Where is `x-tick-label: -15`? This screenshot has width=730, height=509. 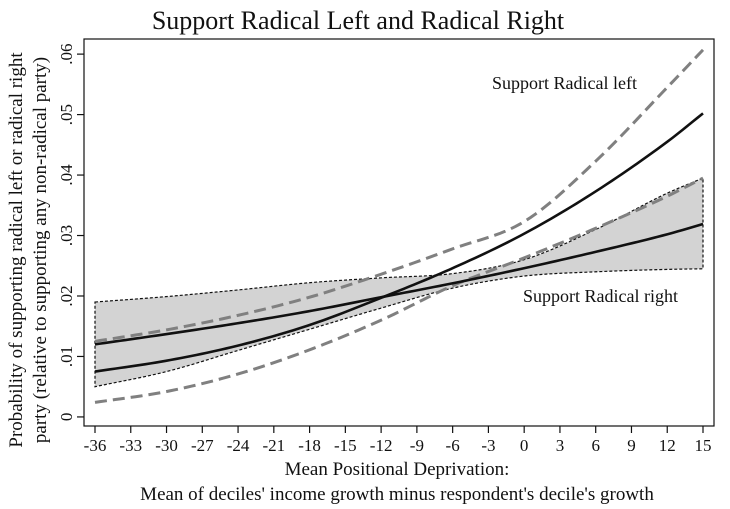 x-tick-label: -15 is located at coordinates (345, 445).